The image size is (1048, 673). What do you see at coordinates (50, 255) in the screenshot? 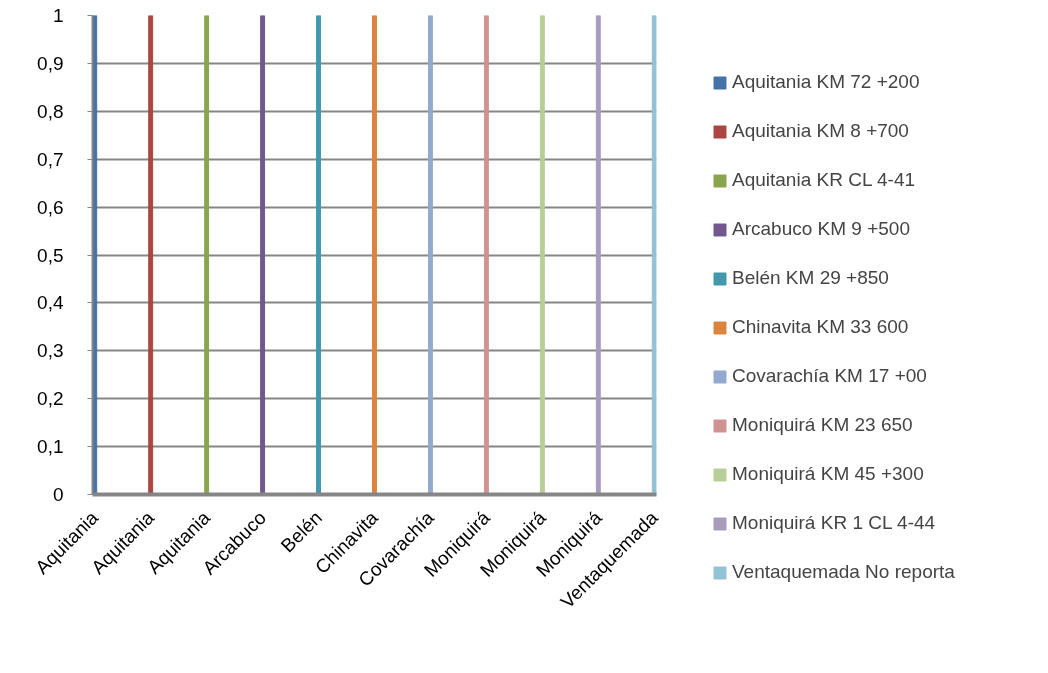
I see `y-tick-label: 0,5` at bounding box center [50, 255].